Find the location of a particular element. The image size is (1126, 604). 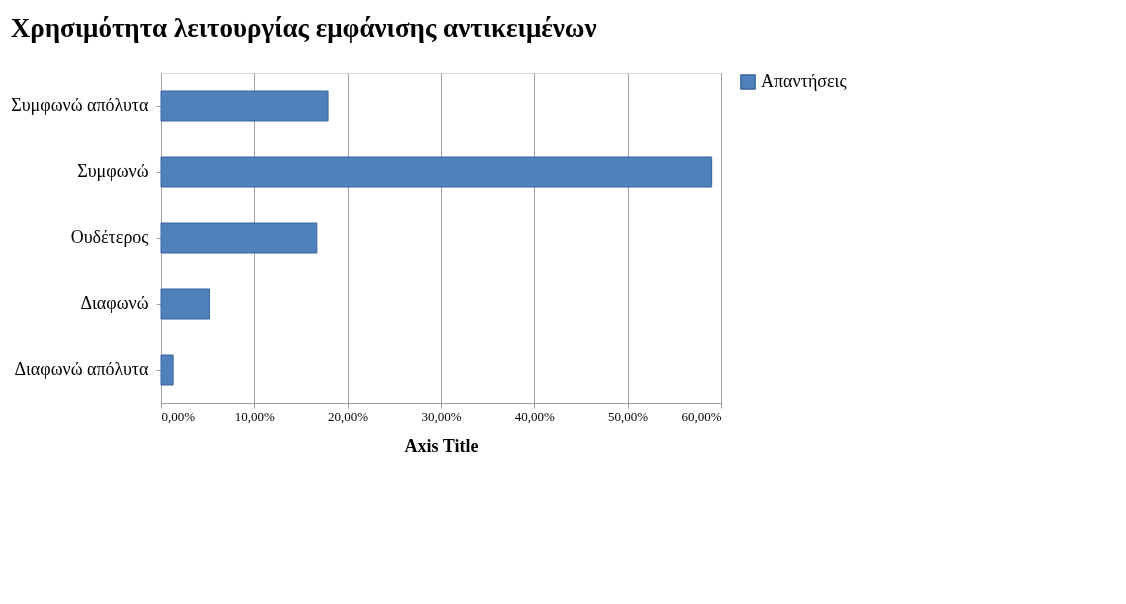

chart-title: Χρησιμότητα λειτουργίας εμφάνισης αντικειμένων is located at coordinates (303, 28).